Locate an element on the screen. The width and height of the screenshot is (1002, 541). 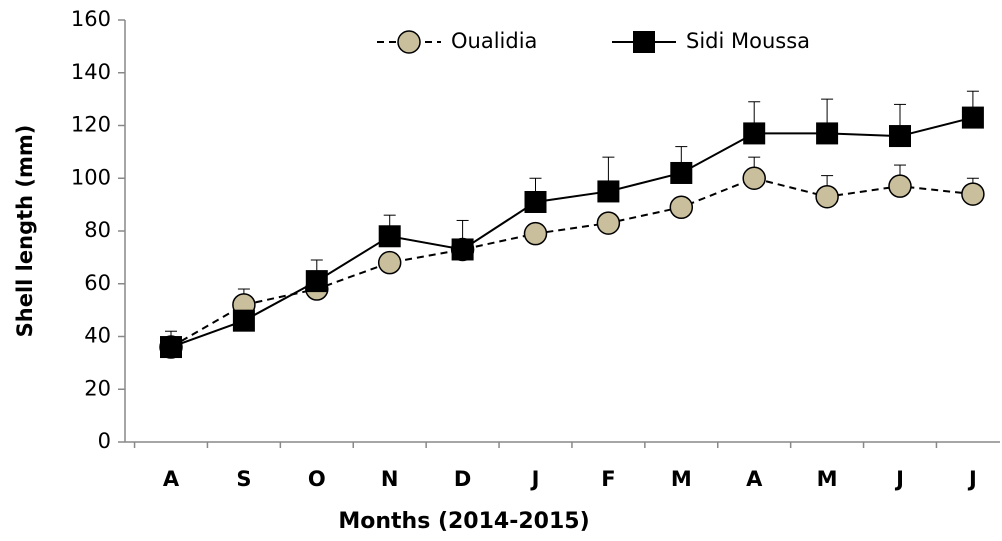
y-tick-label: 40 is located at coordinates (97, 336).